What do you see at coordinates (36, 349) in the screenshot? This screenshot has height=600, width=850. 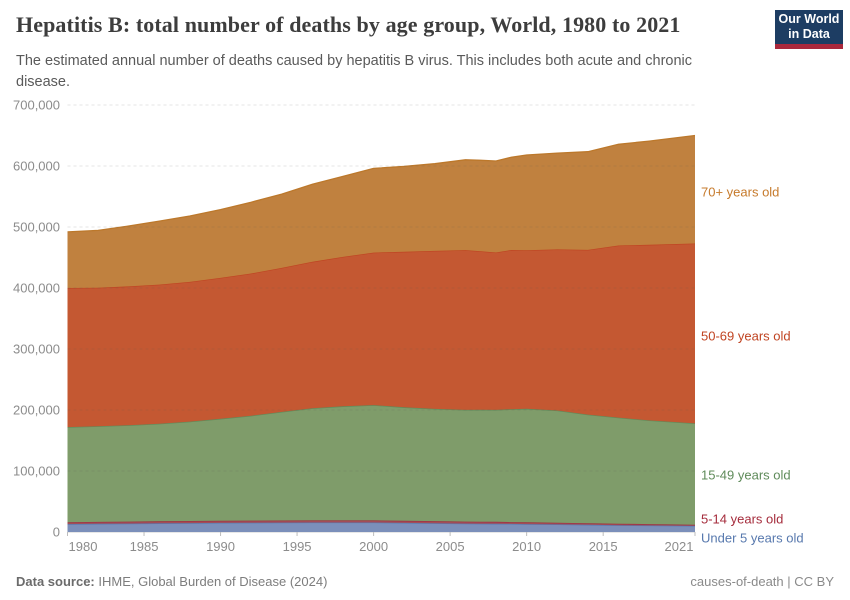 I see `y-axis-label: 300,000` at bounding box center [36, 349].